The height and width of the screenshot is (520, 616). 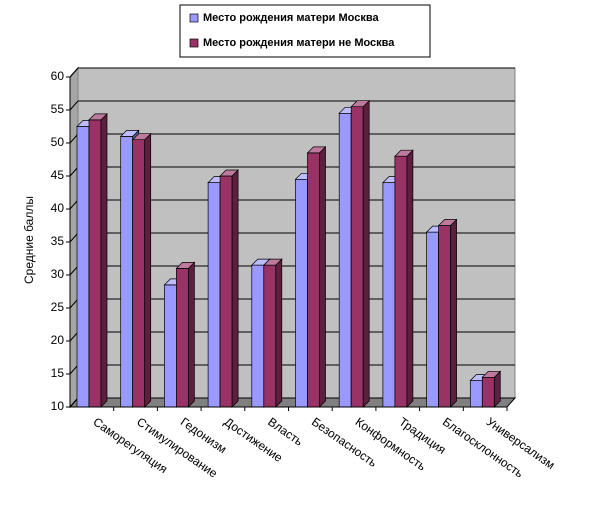 I want to click on y-tick-label: 50, so click(x=58, y=142).